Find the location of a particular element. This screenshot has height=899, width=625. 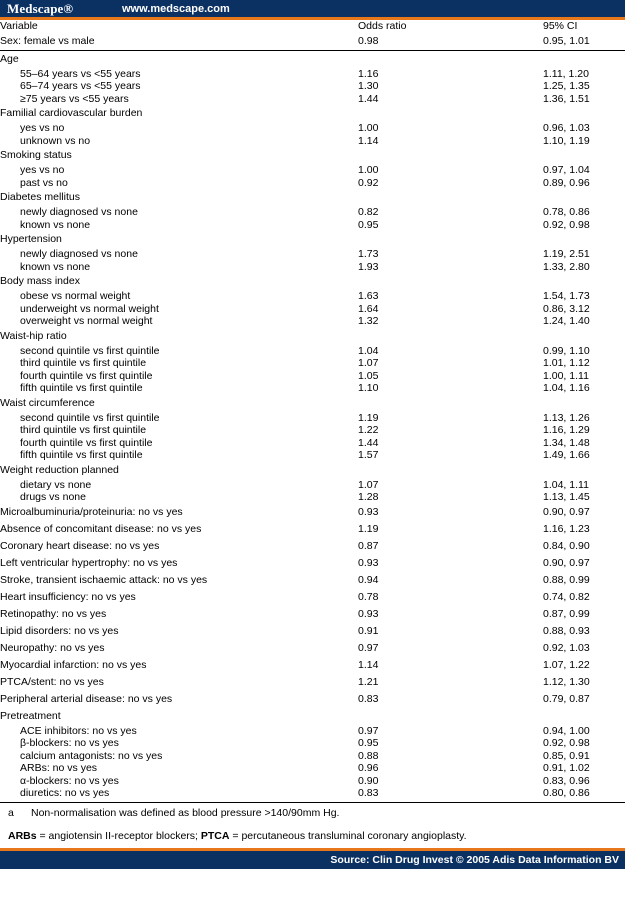

cell-variable: yes vs no is located at coordinates (42, 128).